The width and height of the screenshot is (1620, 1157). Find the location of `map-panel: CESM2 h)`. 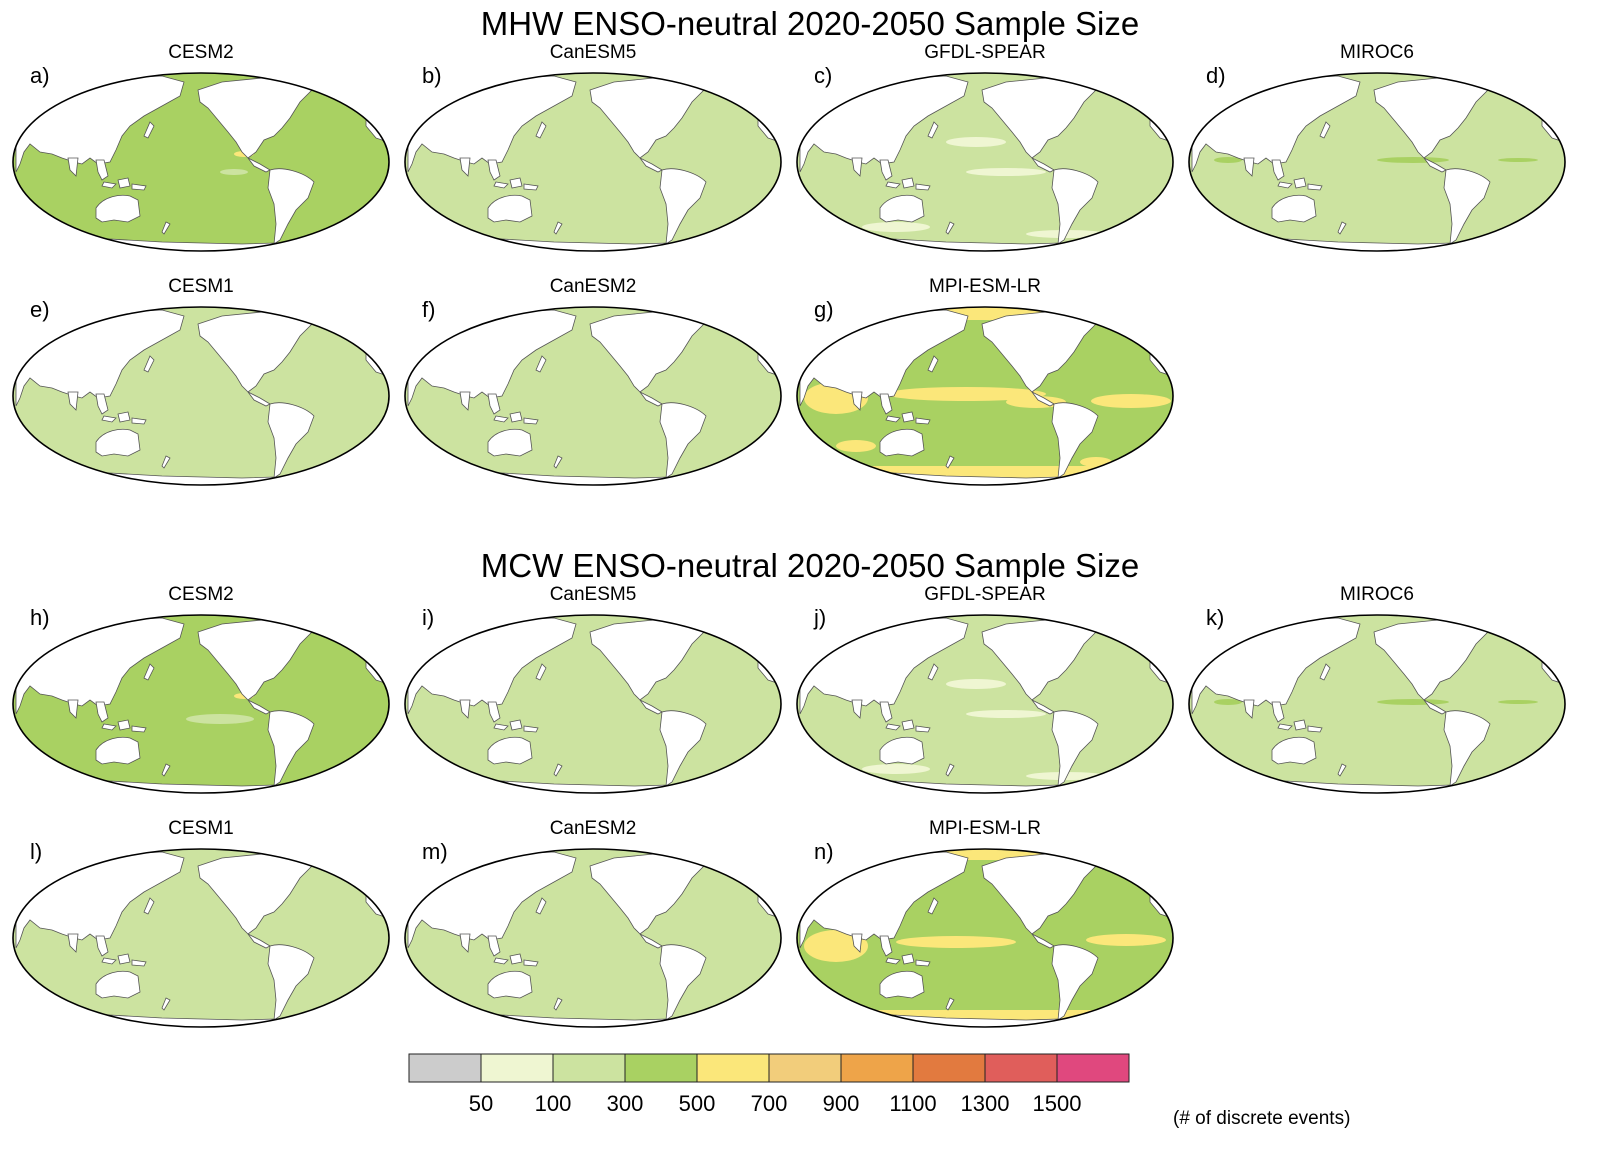

map-panel: CESM2 h) is located at coordinates (201, 689).